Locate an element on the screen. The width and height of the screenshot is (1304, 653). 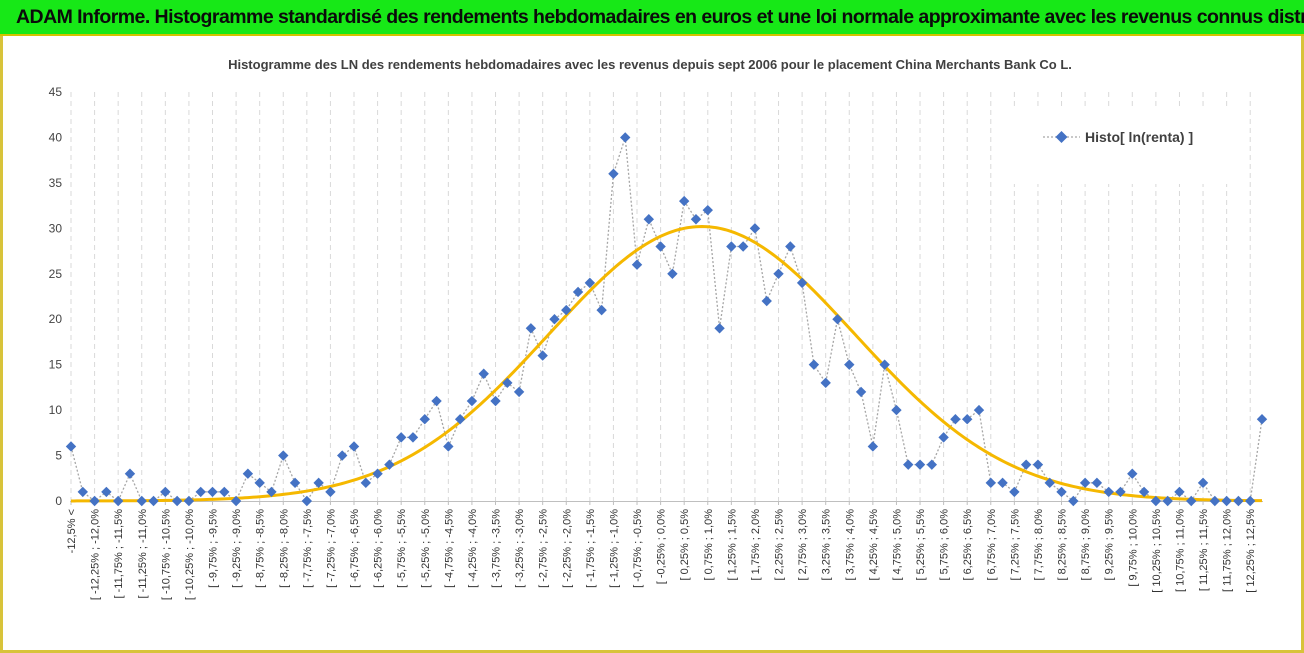
x-tick-label: [ -9,25% ; -9,0% is located at coordinates (237, 548).